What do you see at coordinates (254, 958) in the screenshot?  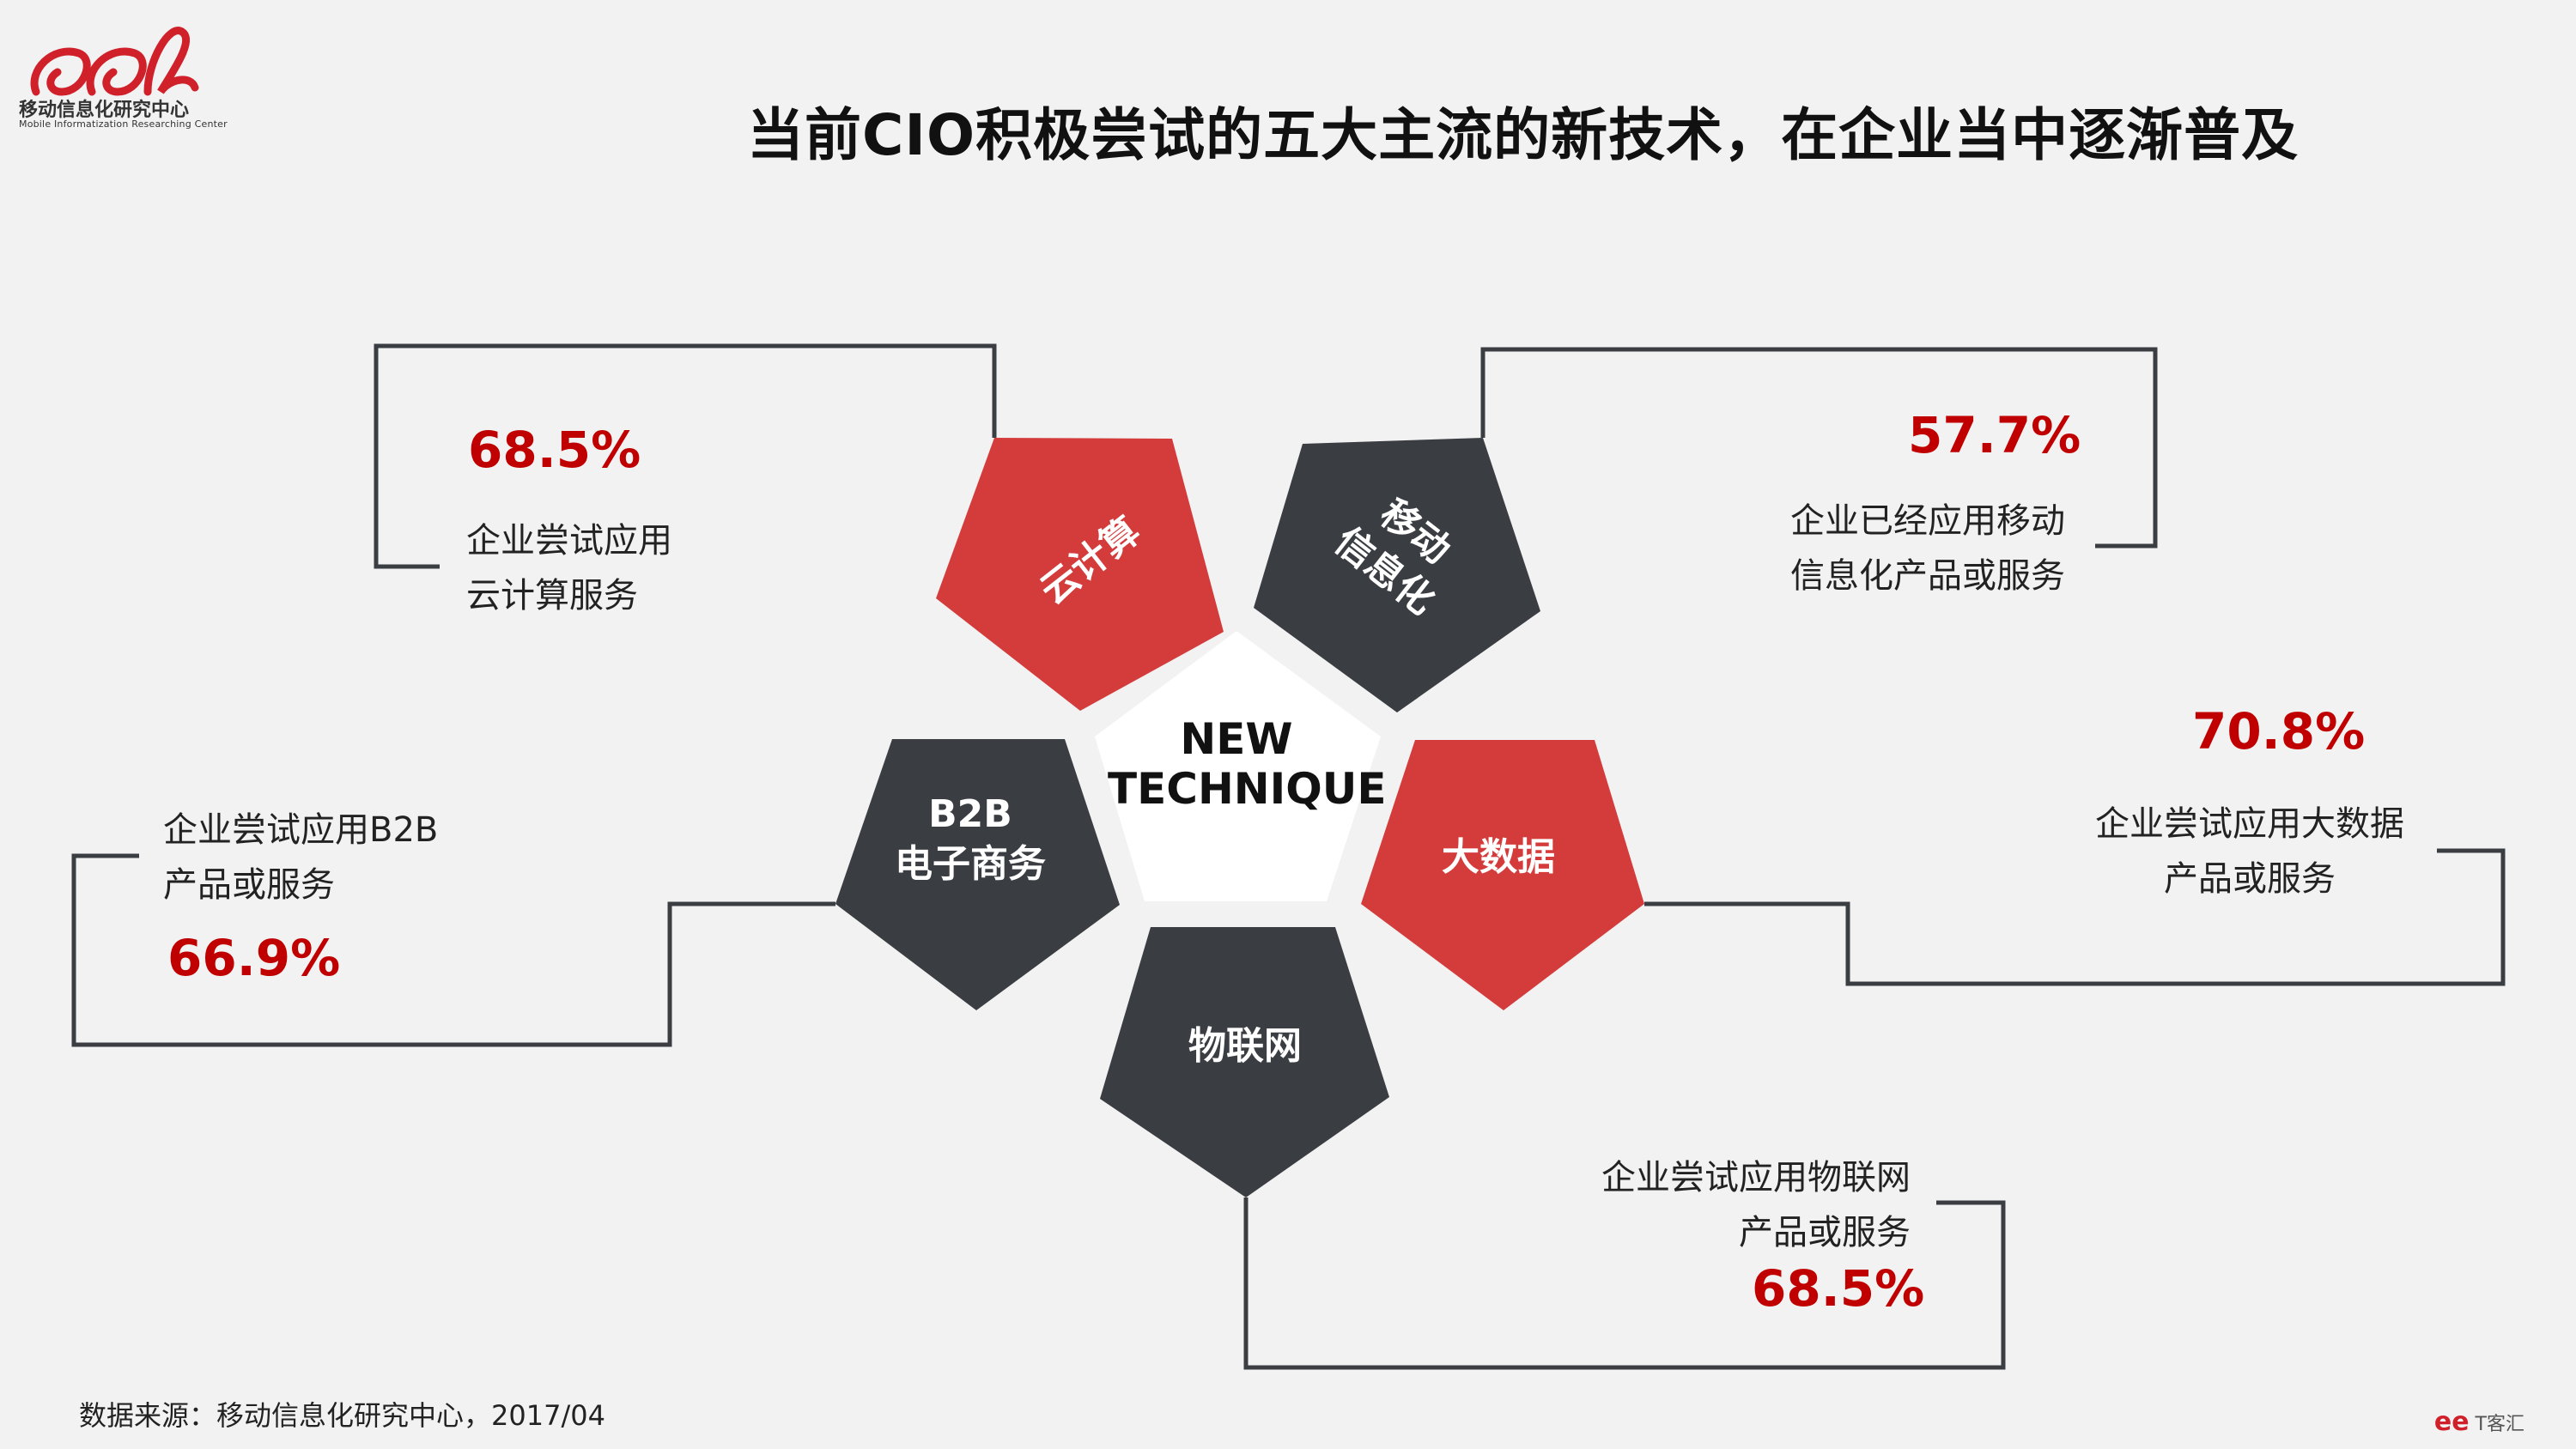 I see `b2b-percent: 66.9%` at bounding box center [254, 958].